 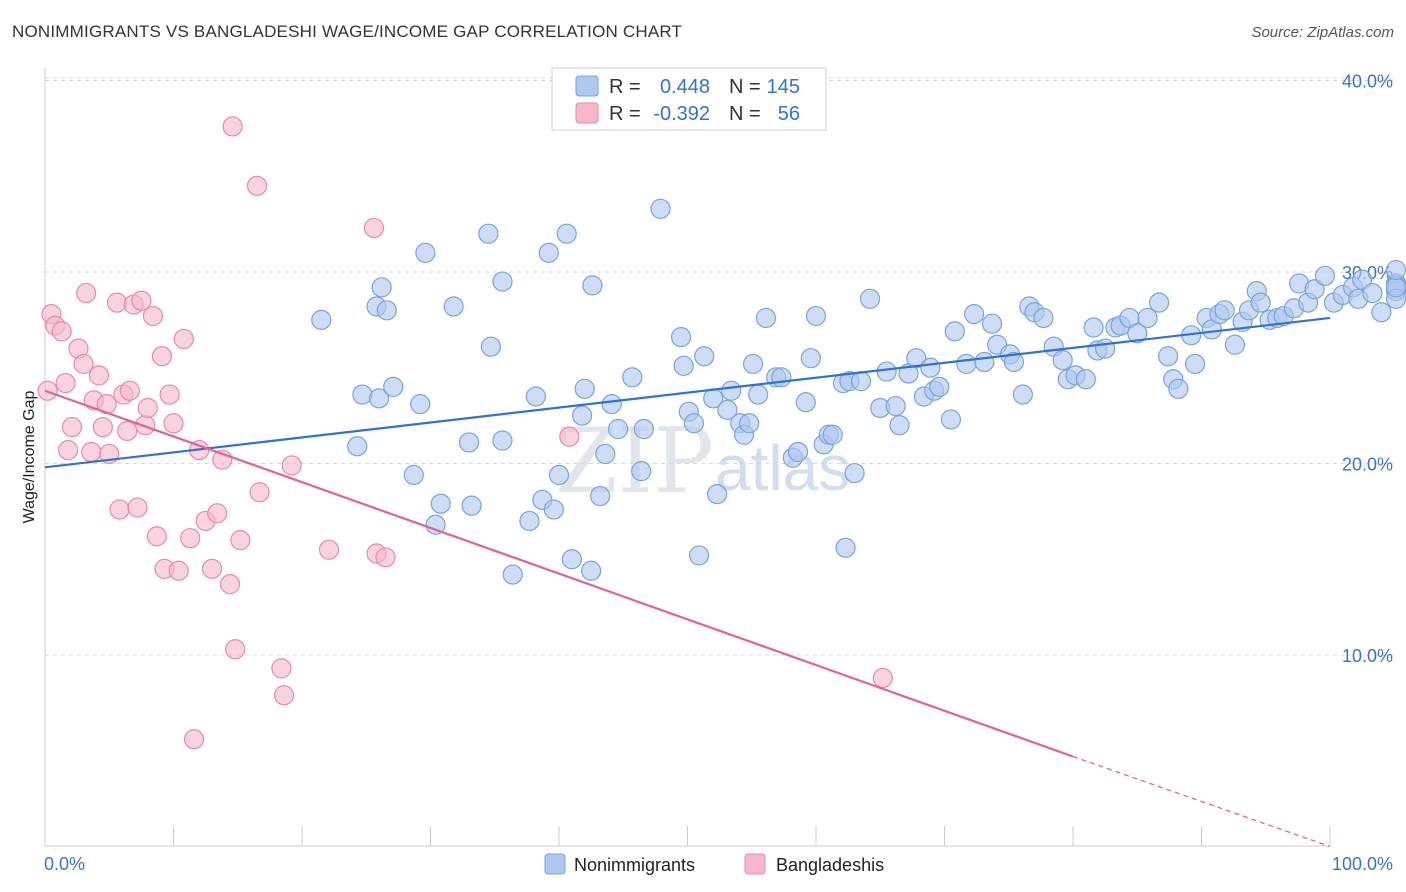 I want to click on y-tick-label: 40.0%, so click(x=1367, y=82).